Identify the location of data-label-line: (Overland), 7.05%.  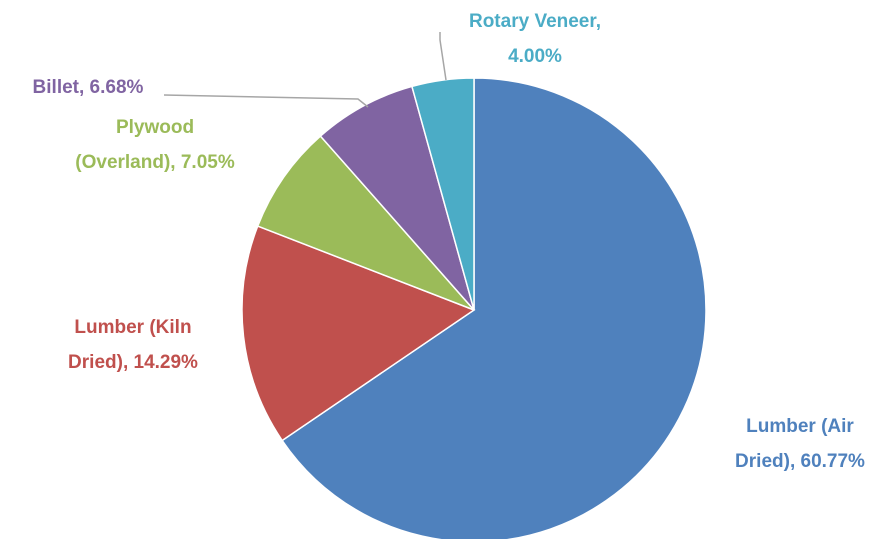
(155, 162).